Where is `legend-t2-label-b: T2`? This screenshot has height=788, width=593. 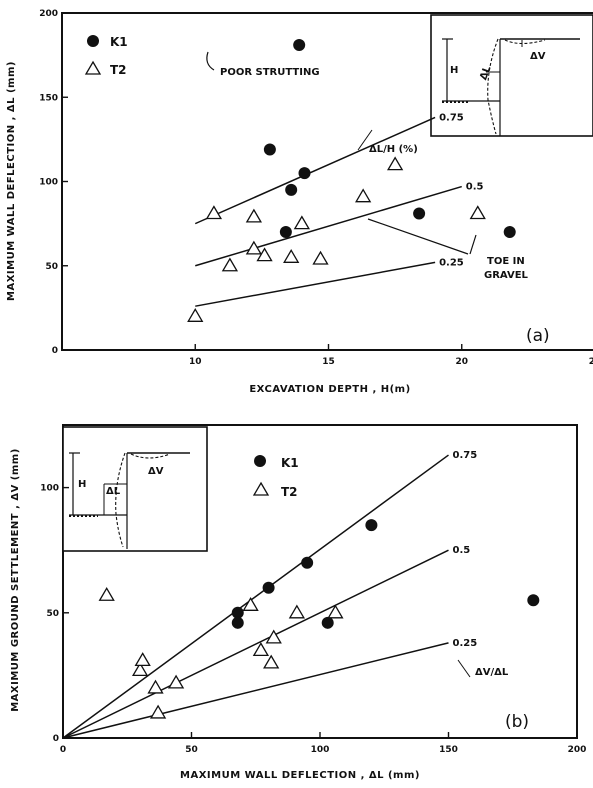
legend-t2-label-b: T2 is located at coordinates (289, 492).